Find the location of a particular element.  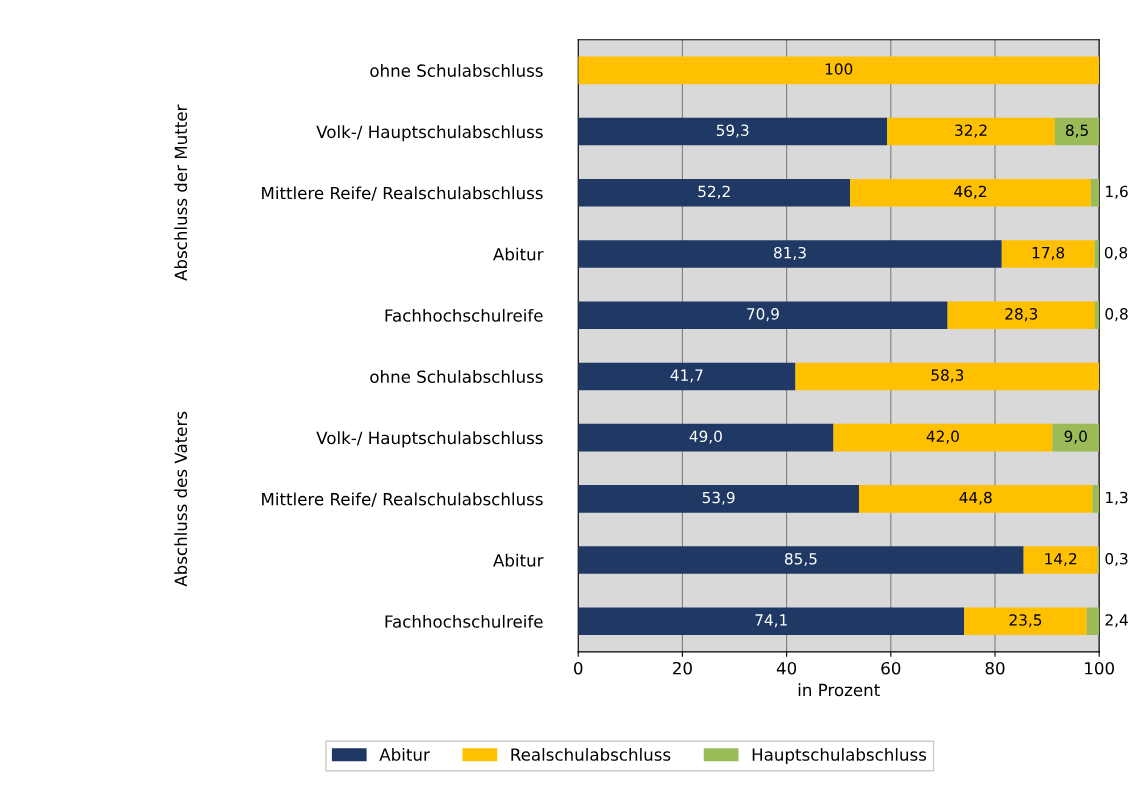

data-label: 46,2 is located at coordinates (970, 192).